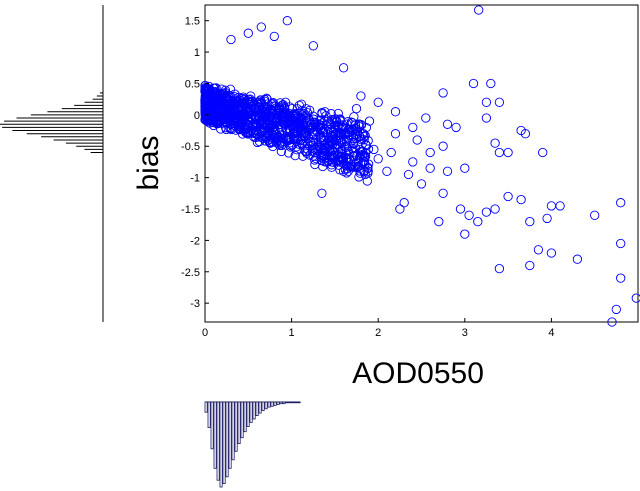 This screenshot has width=640, height=491. Describe the element at coordinates (190, 147) in the screenshot. I see `y-tick-label: -0.5` at that location.